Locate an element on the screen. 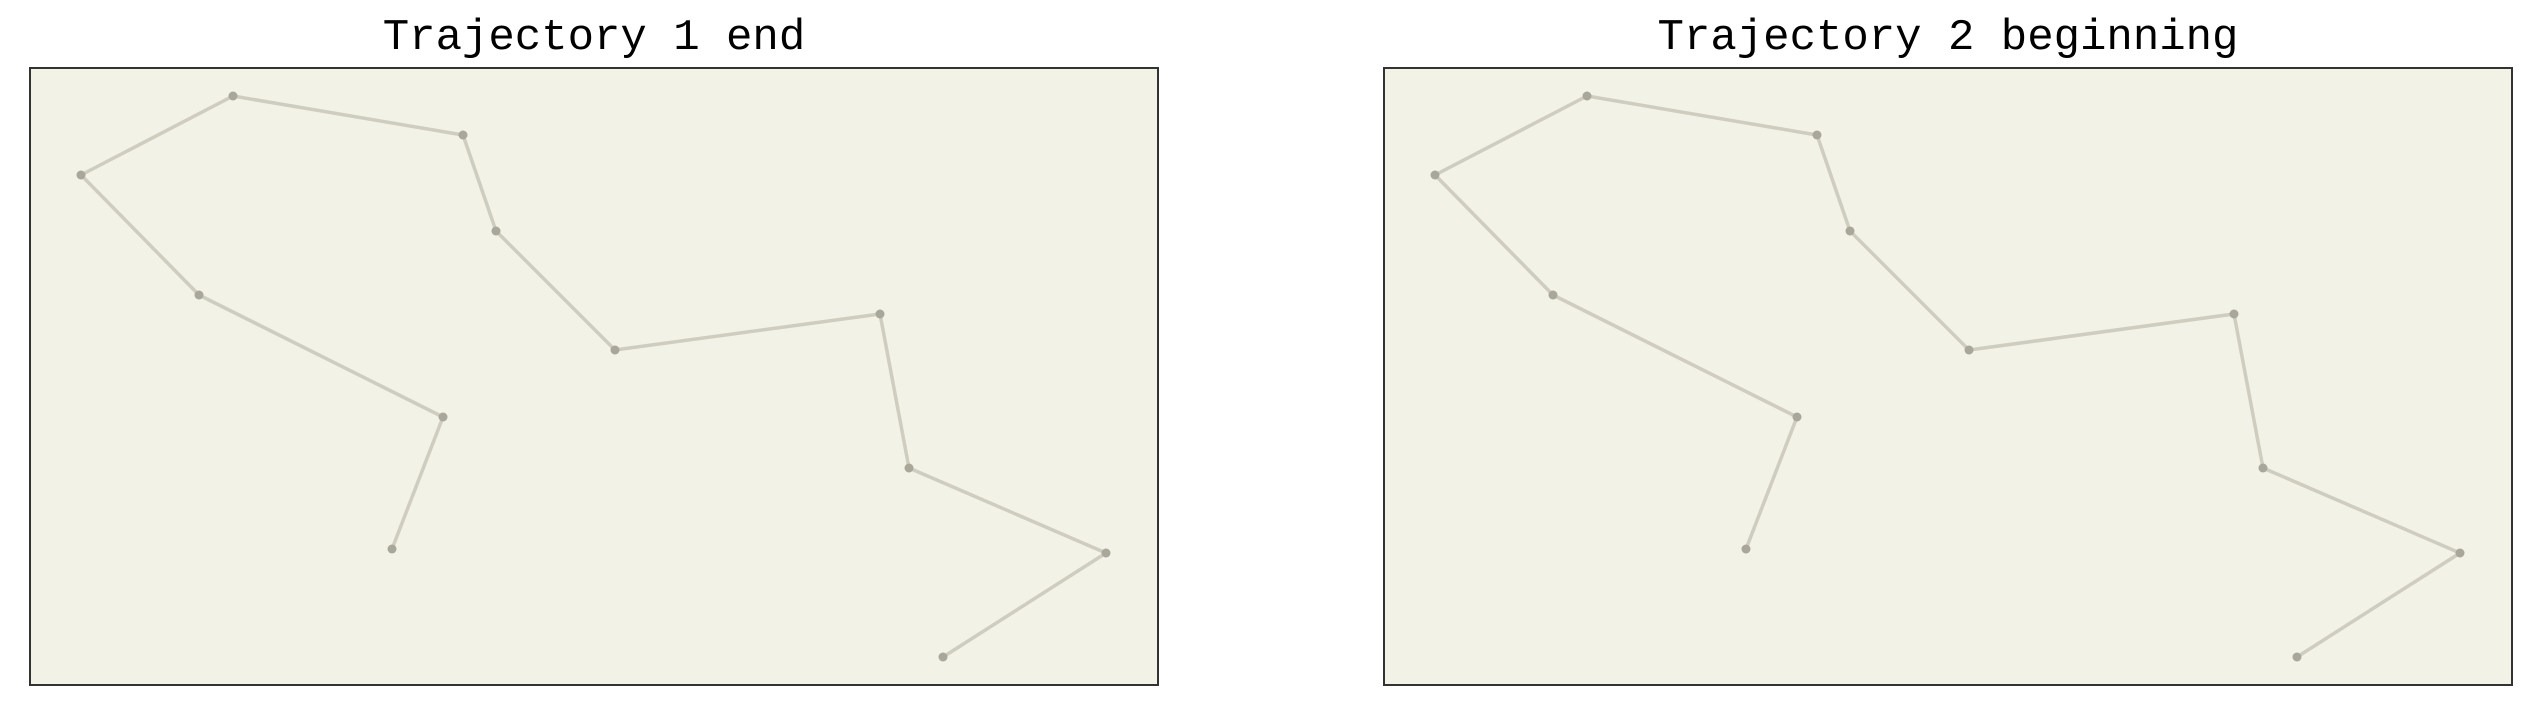 This screenshot has width=2529, height=714. panel-title-trajectory-2: Trajectory 2 beginning is located at coordinates (1948, 38).